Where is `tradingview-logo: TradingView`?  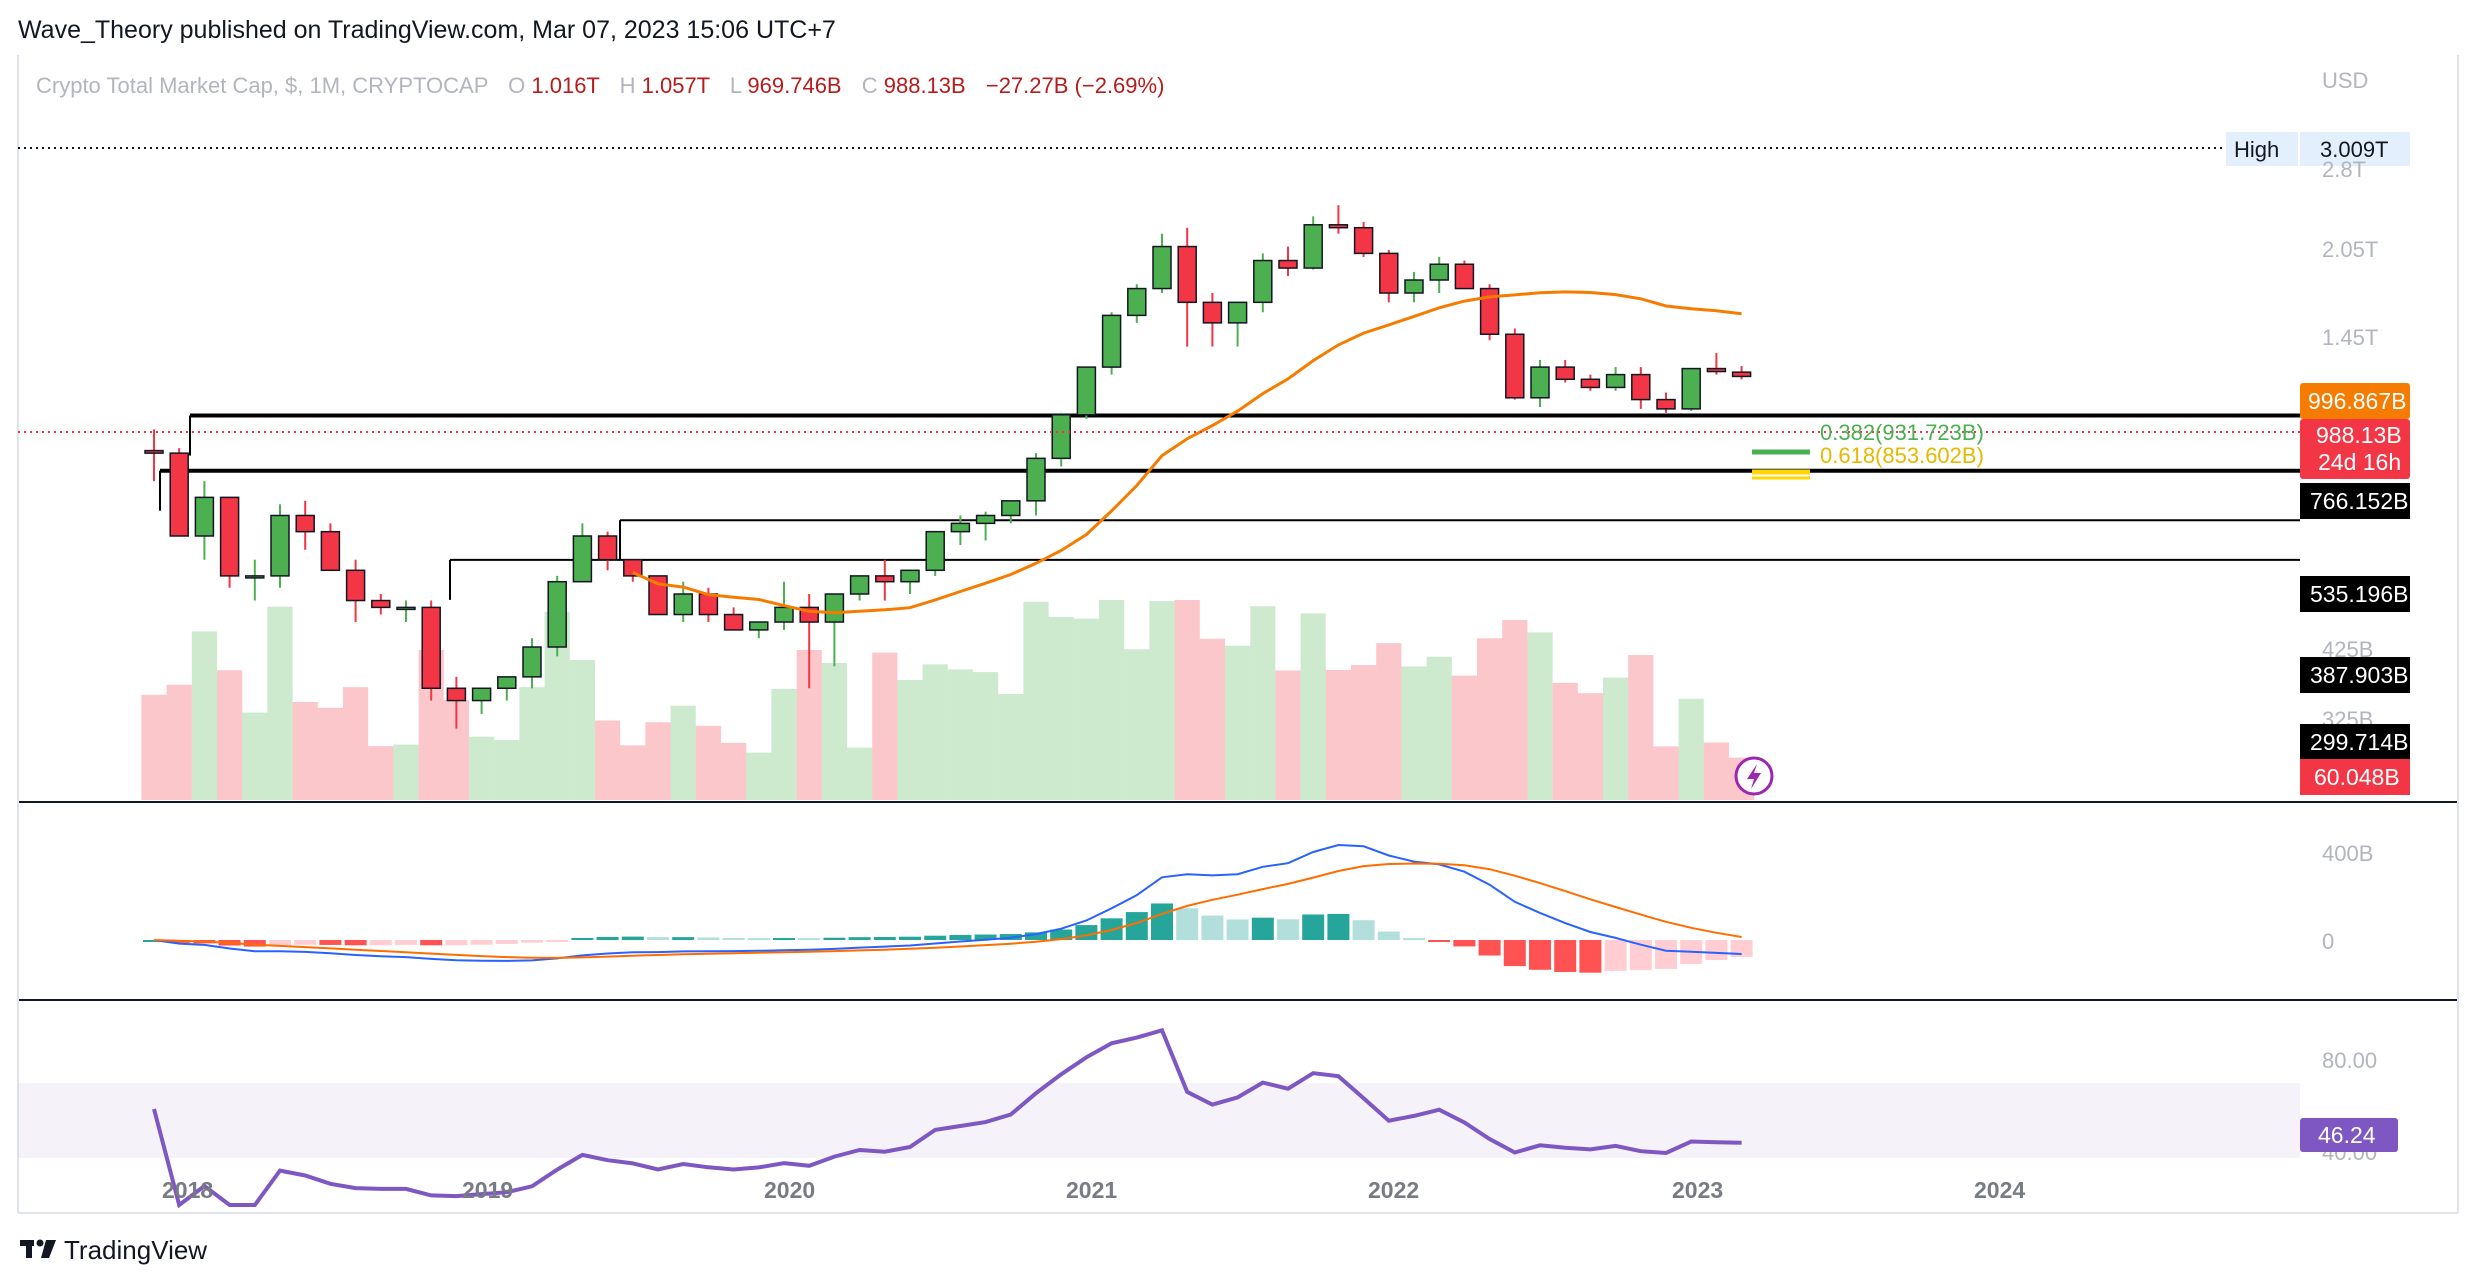 tradingview-logo: TradingView is located at coordinates (113, 1250).